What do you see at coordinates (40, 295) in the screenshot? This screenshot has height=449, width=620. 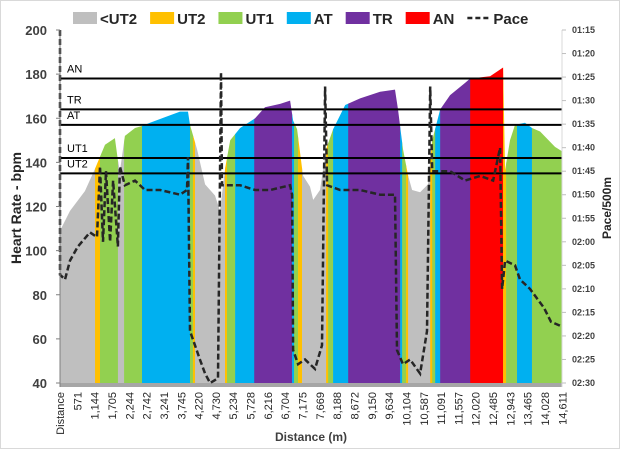 I see `y-tick-label: 80` at bounding box center [40, 295].